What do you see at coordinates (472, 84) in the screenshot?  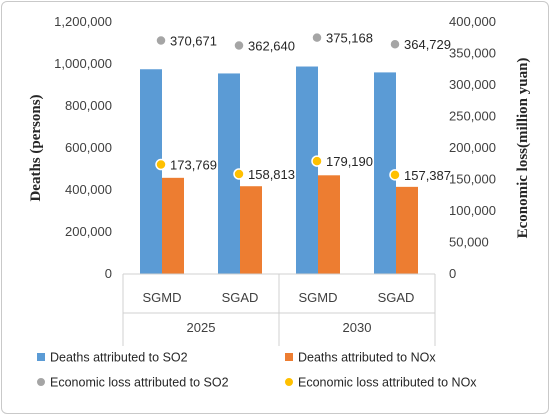 I see `y2-tick-label: 300,000` at bounding box center [472, 84].